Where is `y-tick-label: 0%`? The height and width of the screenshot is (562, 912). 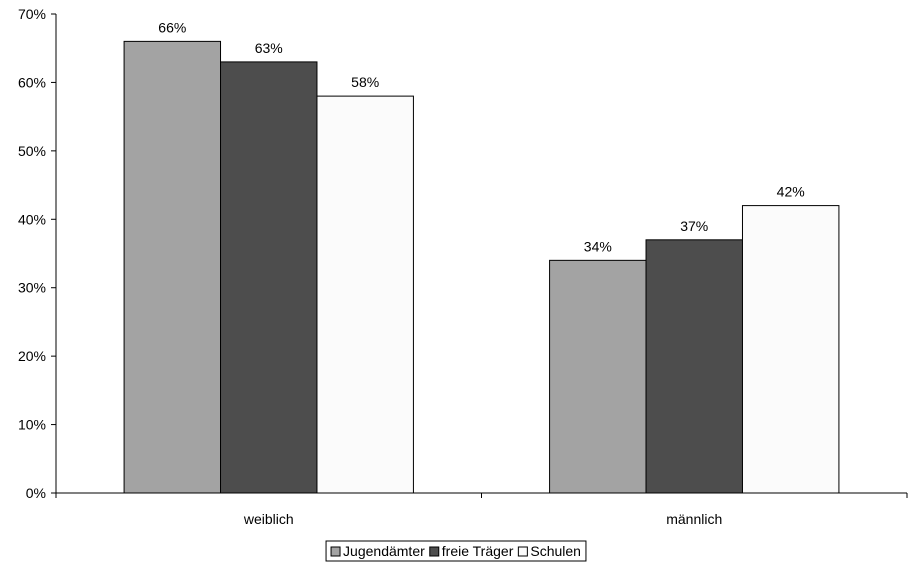 y-tick-label: 0% is located at coordinates (36, 493).